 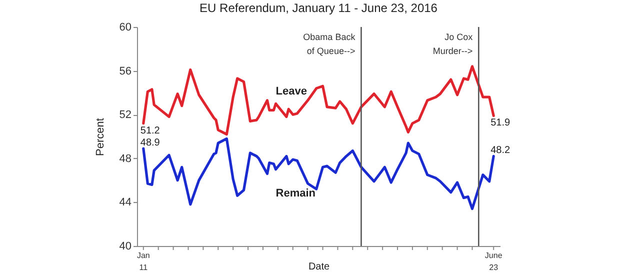 I want to click on y-tick-label: 56, so click(x=125, y=71).